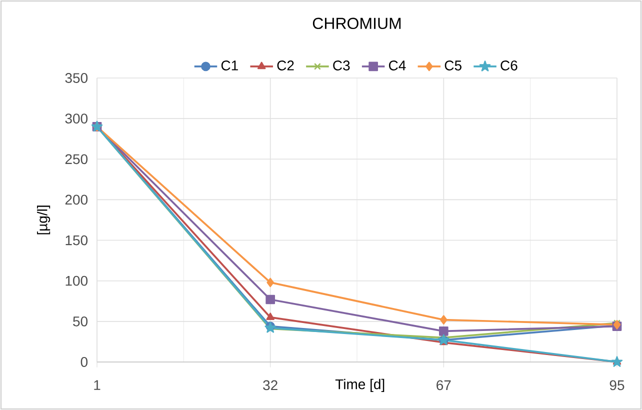  What do you see at coordinates (76, 78) in the screenshot?
I see `y-tick-label: 350` at bounding box center [76, 78].